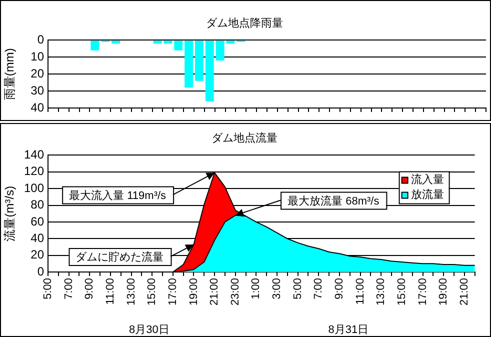  What do you see at coordinates (427, 179) in the screenshot?
I see `legend-label: 流入量` at bounding box center [427, 179].